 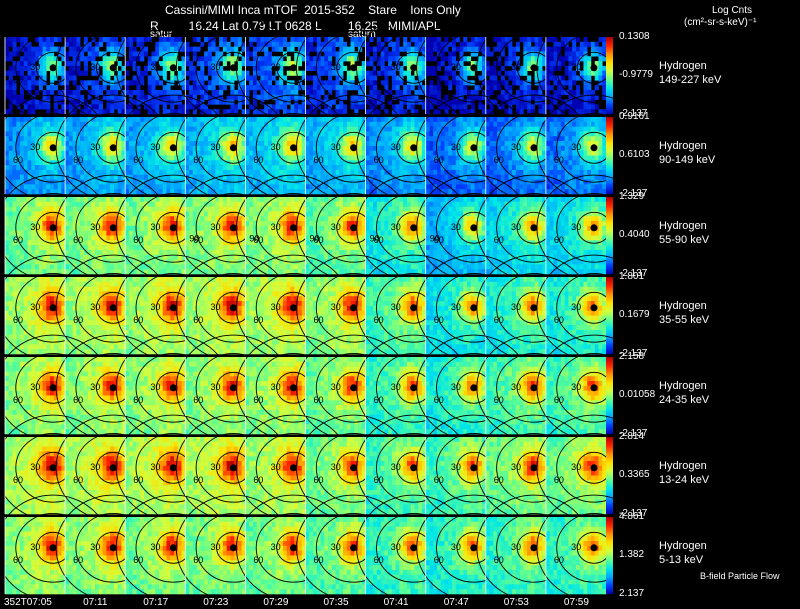 What do you see at coordinates (474, 68) in the screenshot?
I see `saturn-marker` at bounding box center [474, 68].